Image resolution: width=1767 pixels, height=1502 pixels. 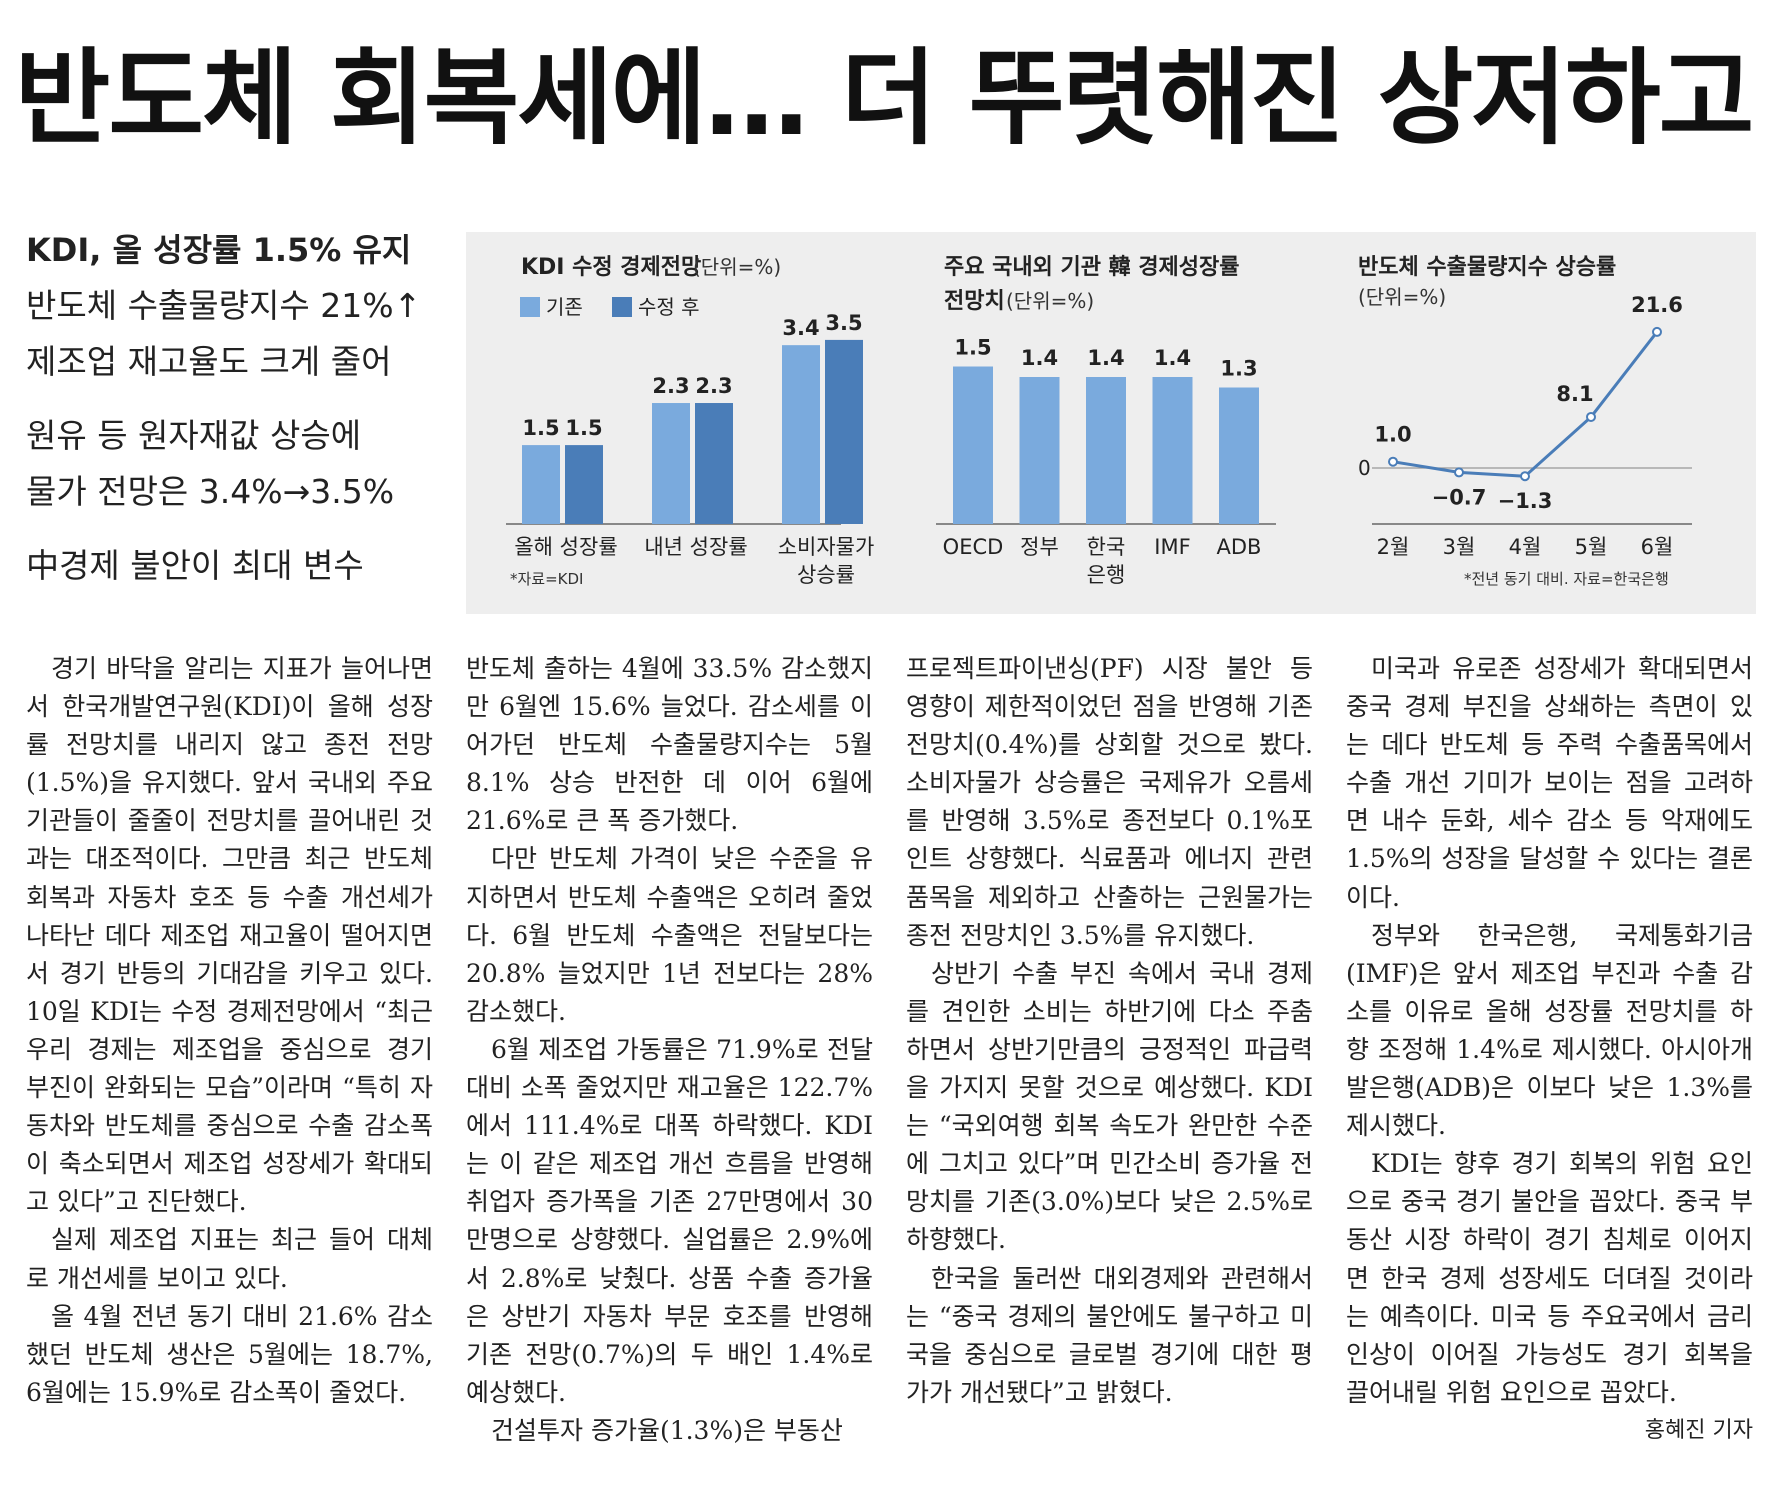 What do you see at coordinates (194, 435) in the screenshot?
I see `subhead-4: 원유 등 원자재값 상승에` at bounding box center [194, 435].